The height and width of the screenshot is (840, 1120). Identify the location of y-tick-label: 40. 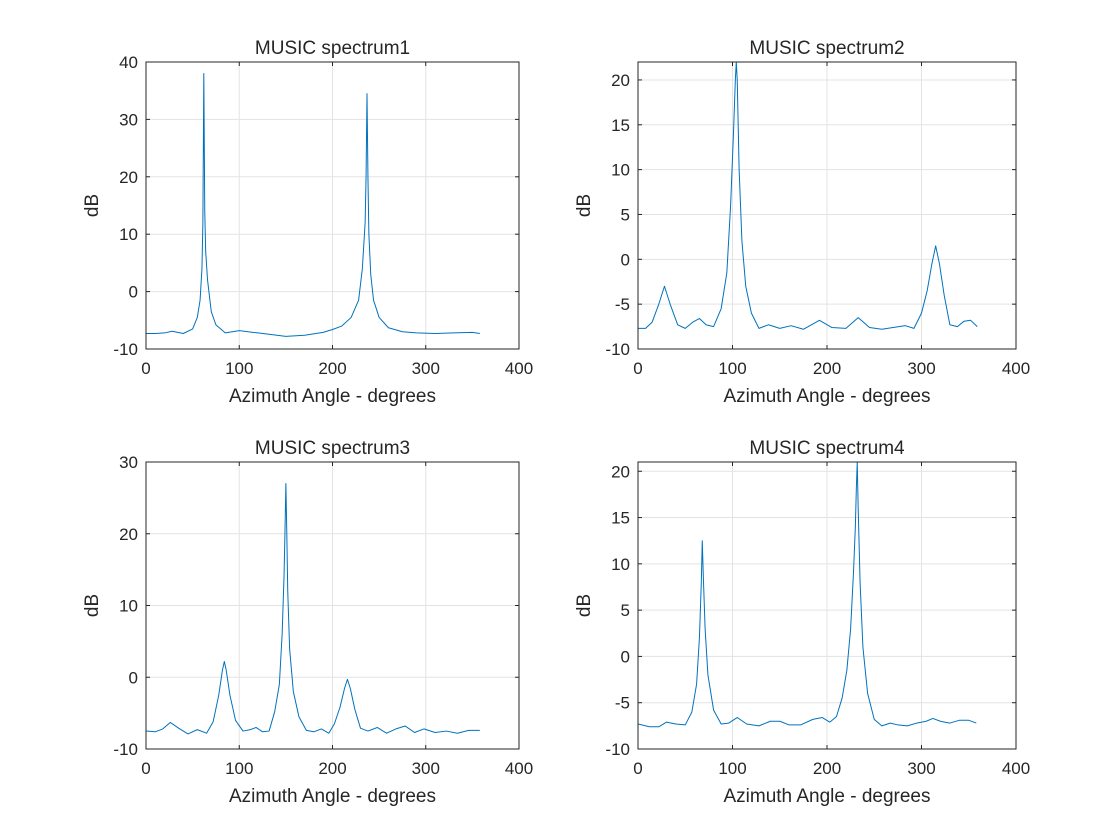
(128, 62).